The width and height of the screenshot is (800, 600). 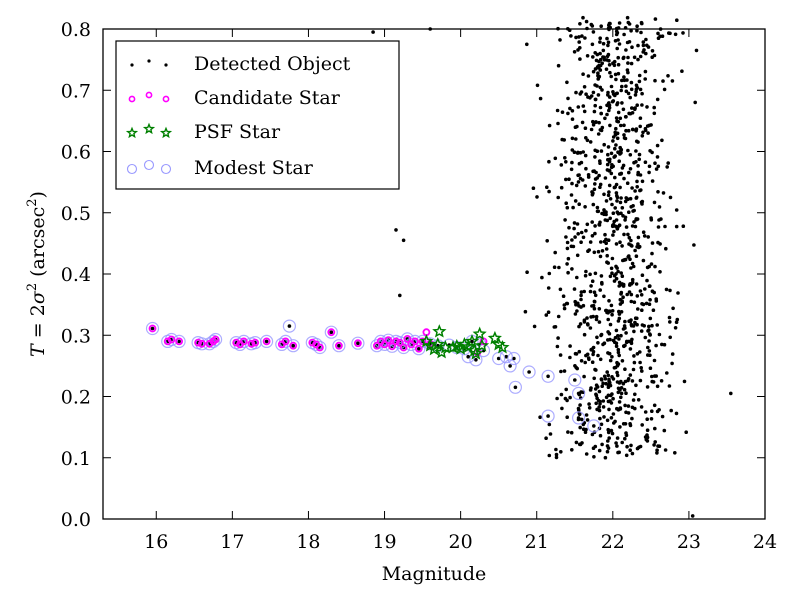 What do you see at coordinates (166, 169) in the screenshot?
I see `legend-marker-modest` at bounding box center [166, 169].